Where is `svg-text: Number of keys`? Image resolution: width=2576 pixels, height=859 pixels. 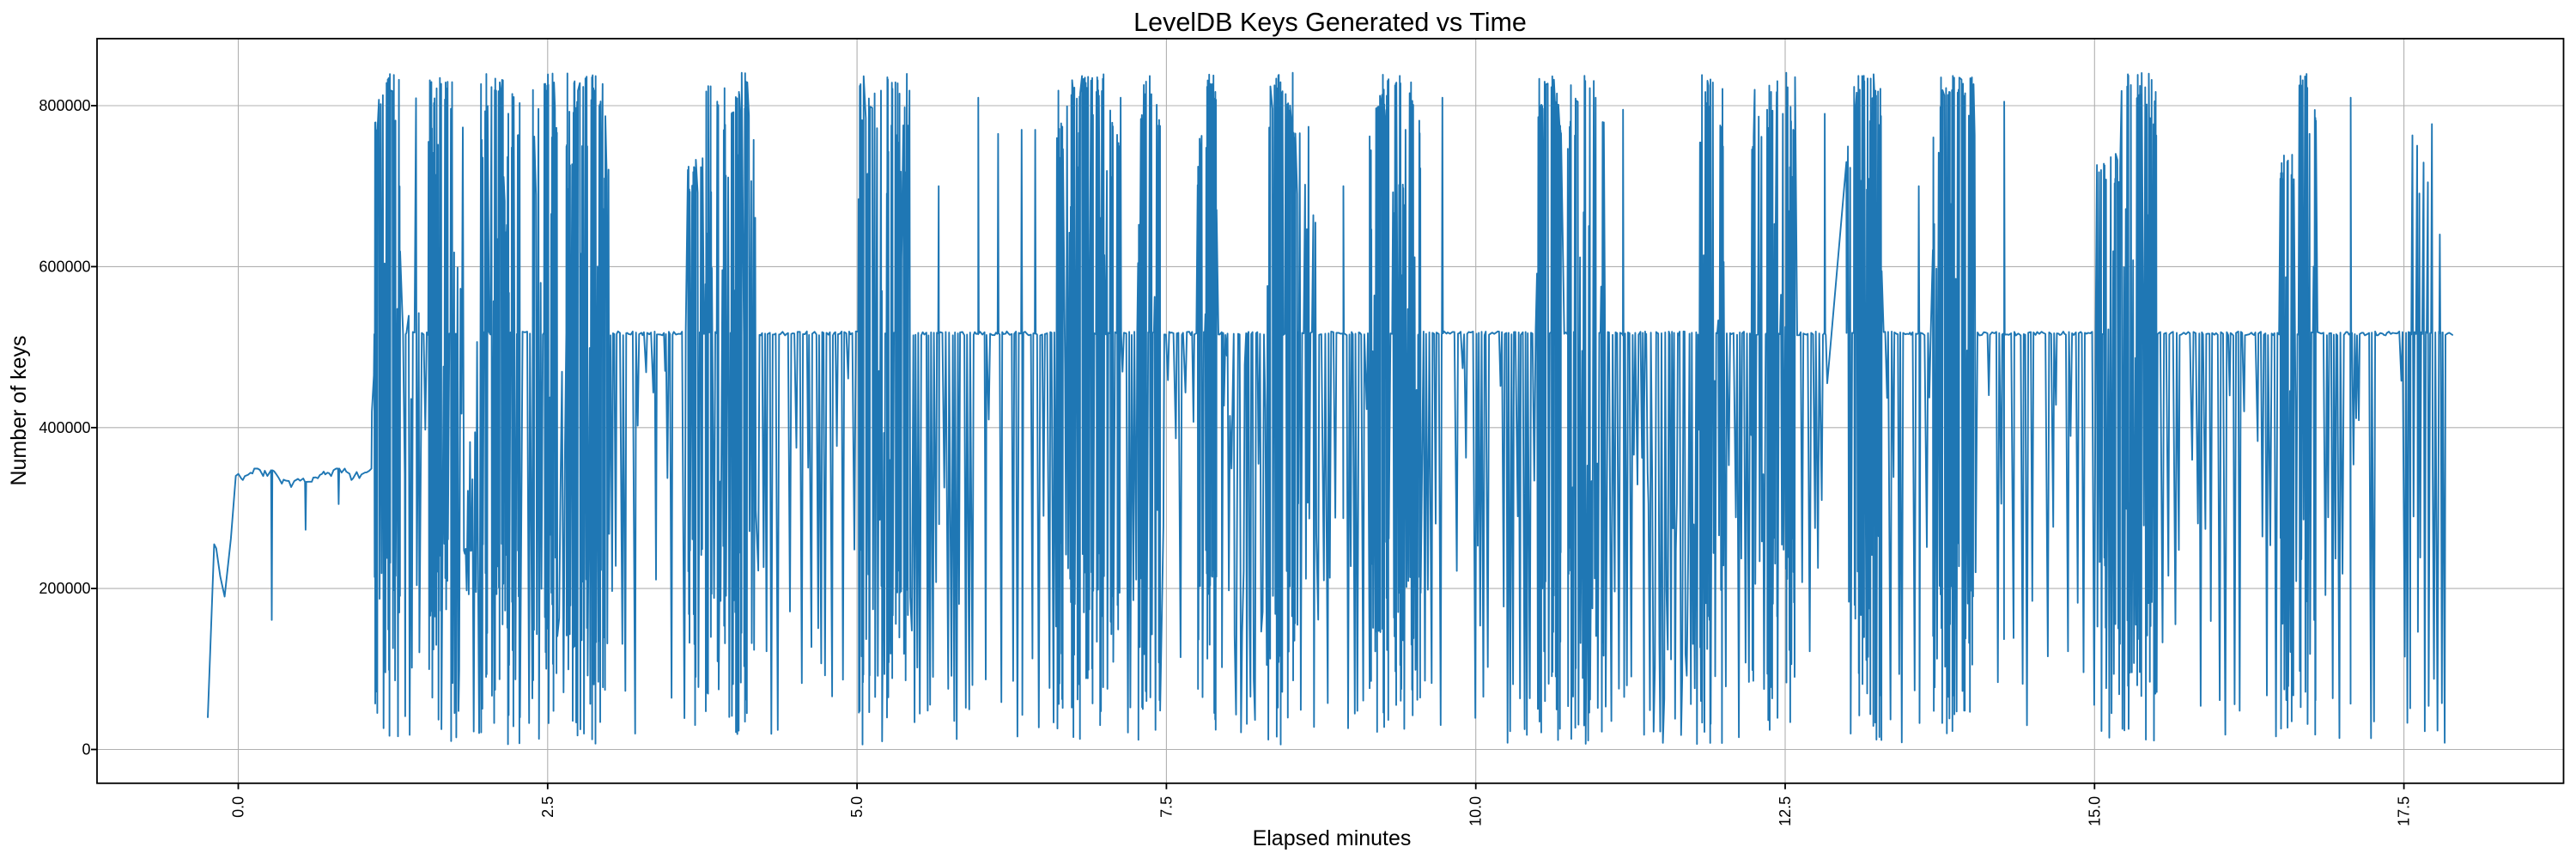
svg-text: Number of keys is located at coordinates (19, 410).